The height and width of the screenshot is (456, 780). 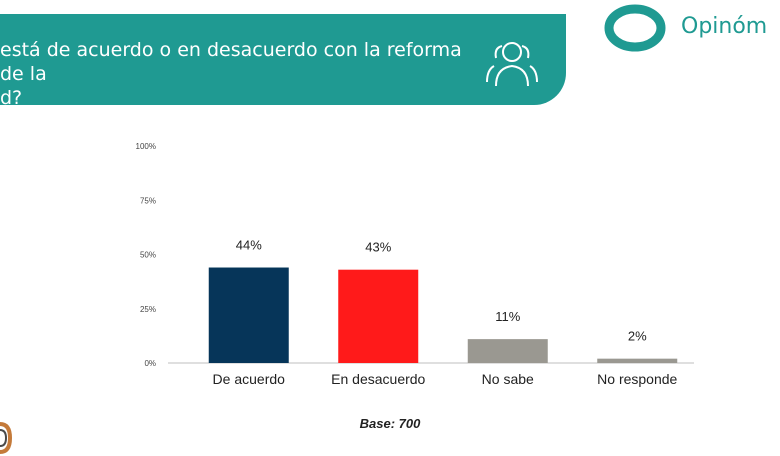 What do you see at coordinates (249, 245) in the screenshot?
I see `data-label: 44%` at bounding box center [249, 245].